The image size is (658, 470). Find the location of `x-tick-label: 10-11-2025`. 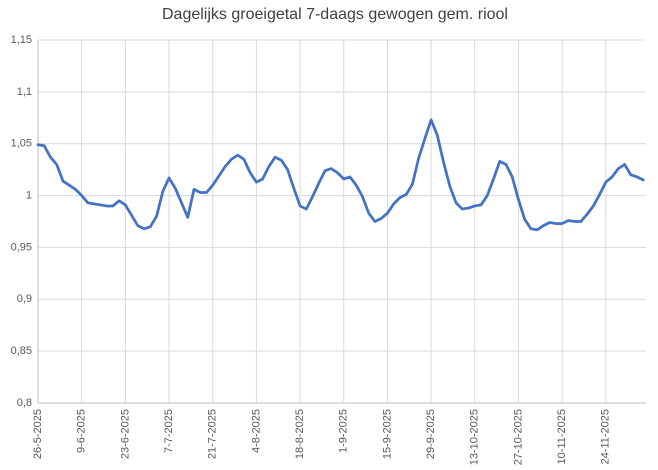

x-tick-label: 10-11-2025 is located at coordinates (562, 436).